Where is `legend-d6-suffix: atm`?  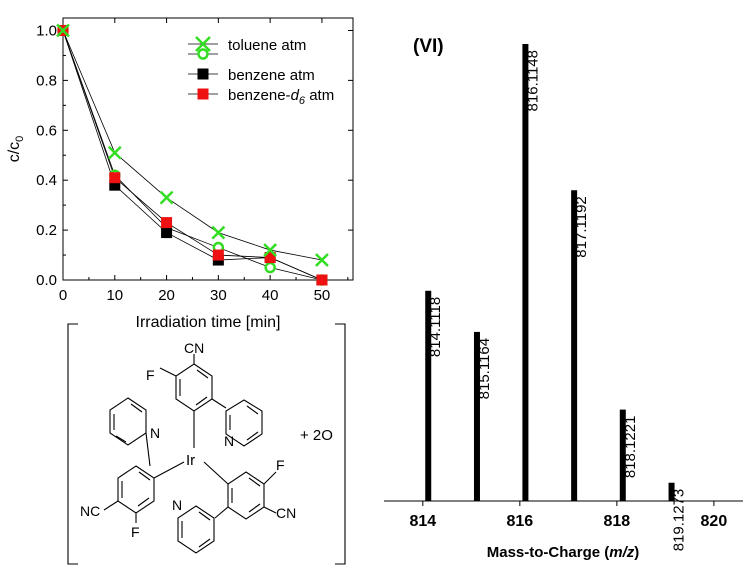
legend-d6-suffix: atm is located at coordinates (319, 95).